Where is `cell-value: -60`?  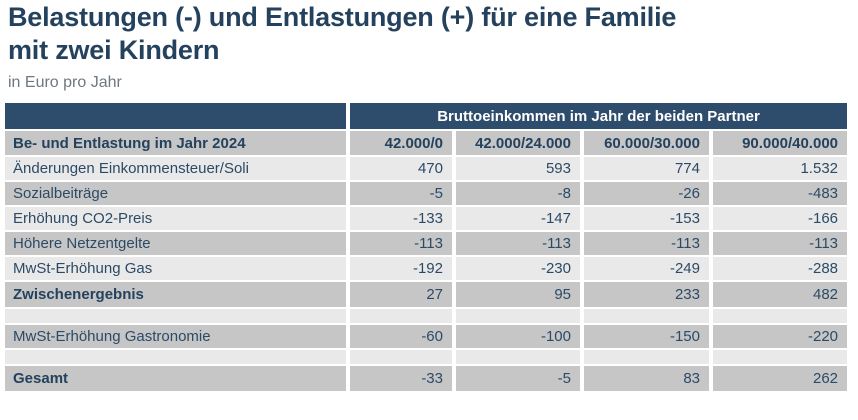
cell-value: -60 is located at coordinates (401, 336).